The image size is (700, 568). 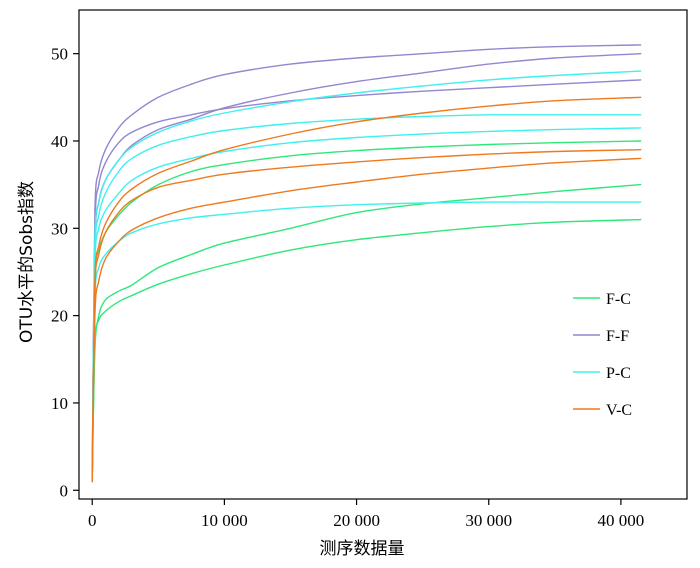 I want to click on x-tick-label: 0, so click(x=92, y=520).